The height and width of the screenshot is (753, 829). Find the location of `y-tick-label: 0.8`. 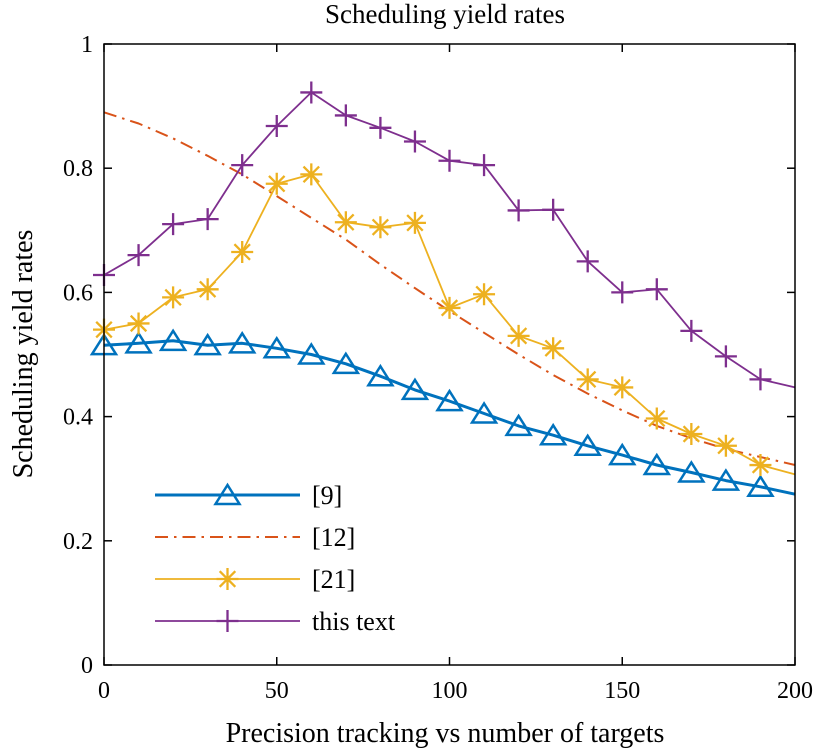

y-tick-label: 0.8 is located at coordinates (78, 169).